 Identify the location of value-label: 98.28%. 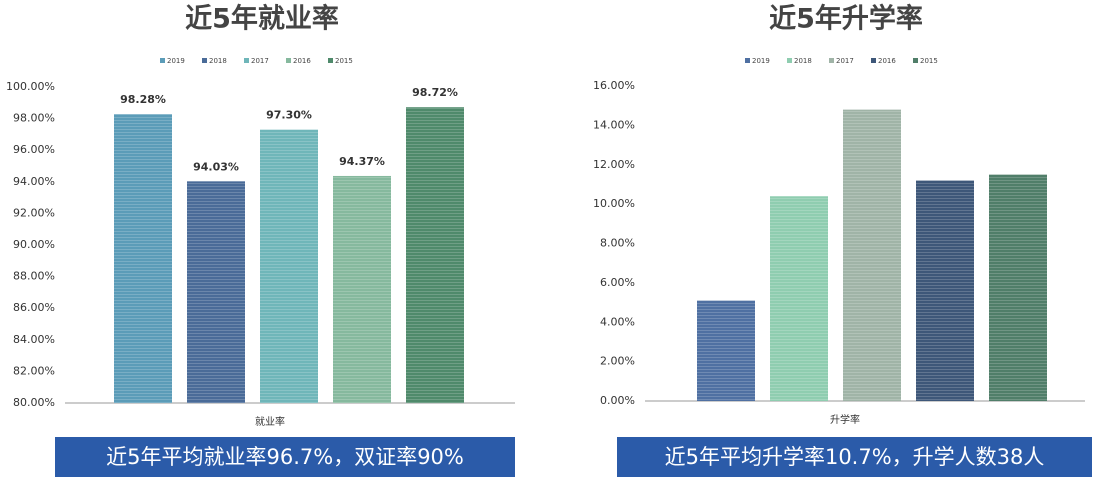
(143, 99).